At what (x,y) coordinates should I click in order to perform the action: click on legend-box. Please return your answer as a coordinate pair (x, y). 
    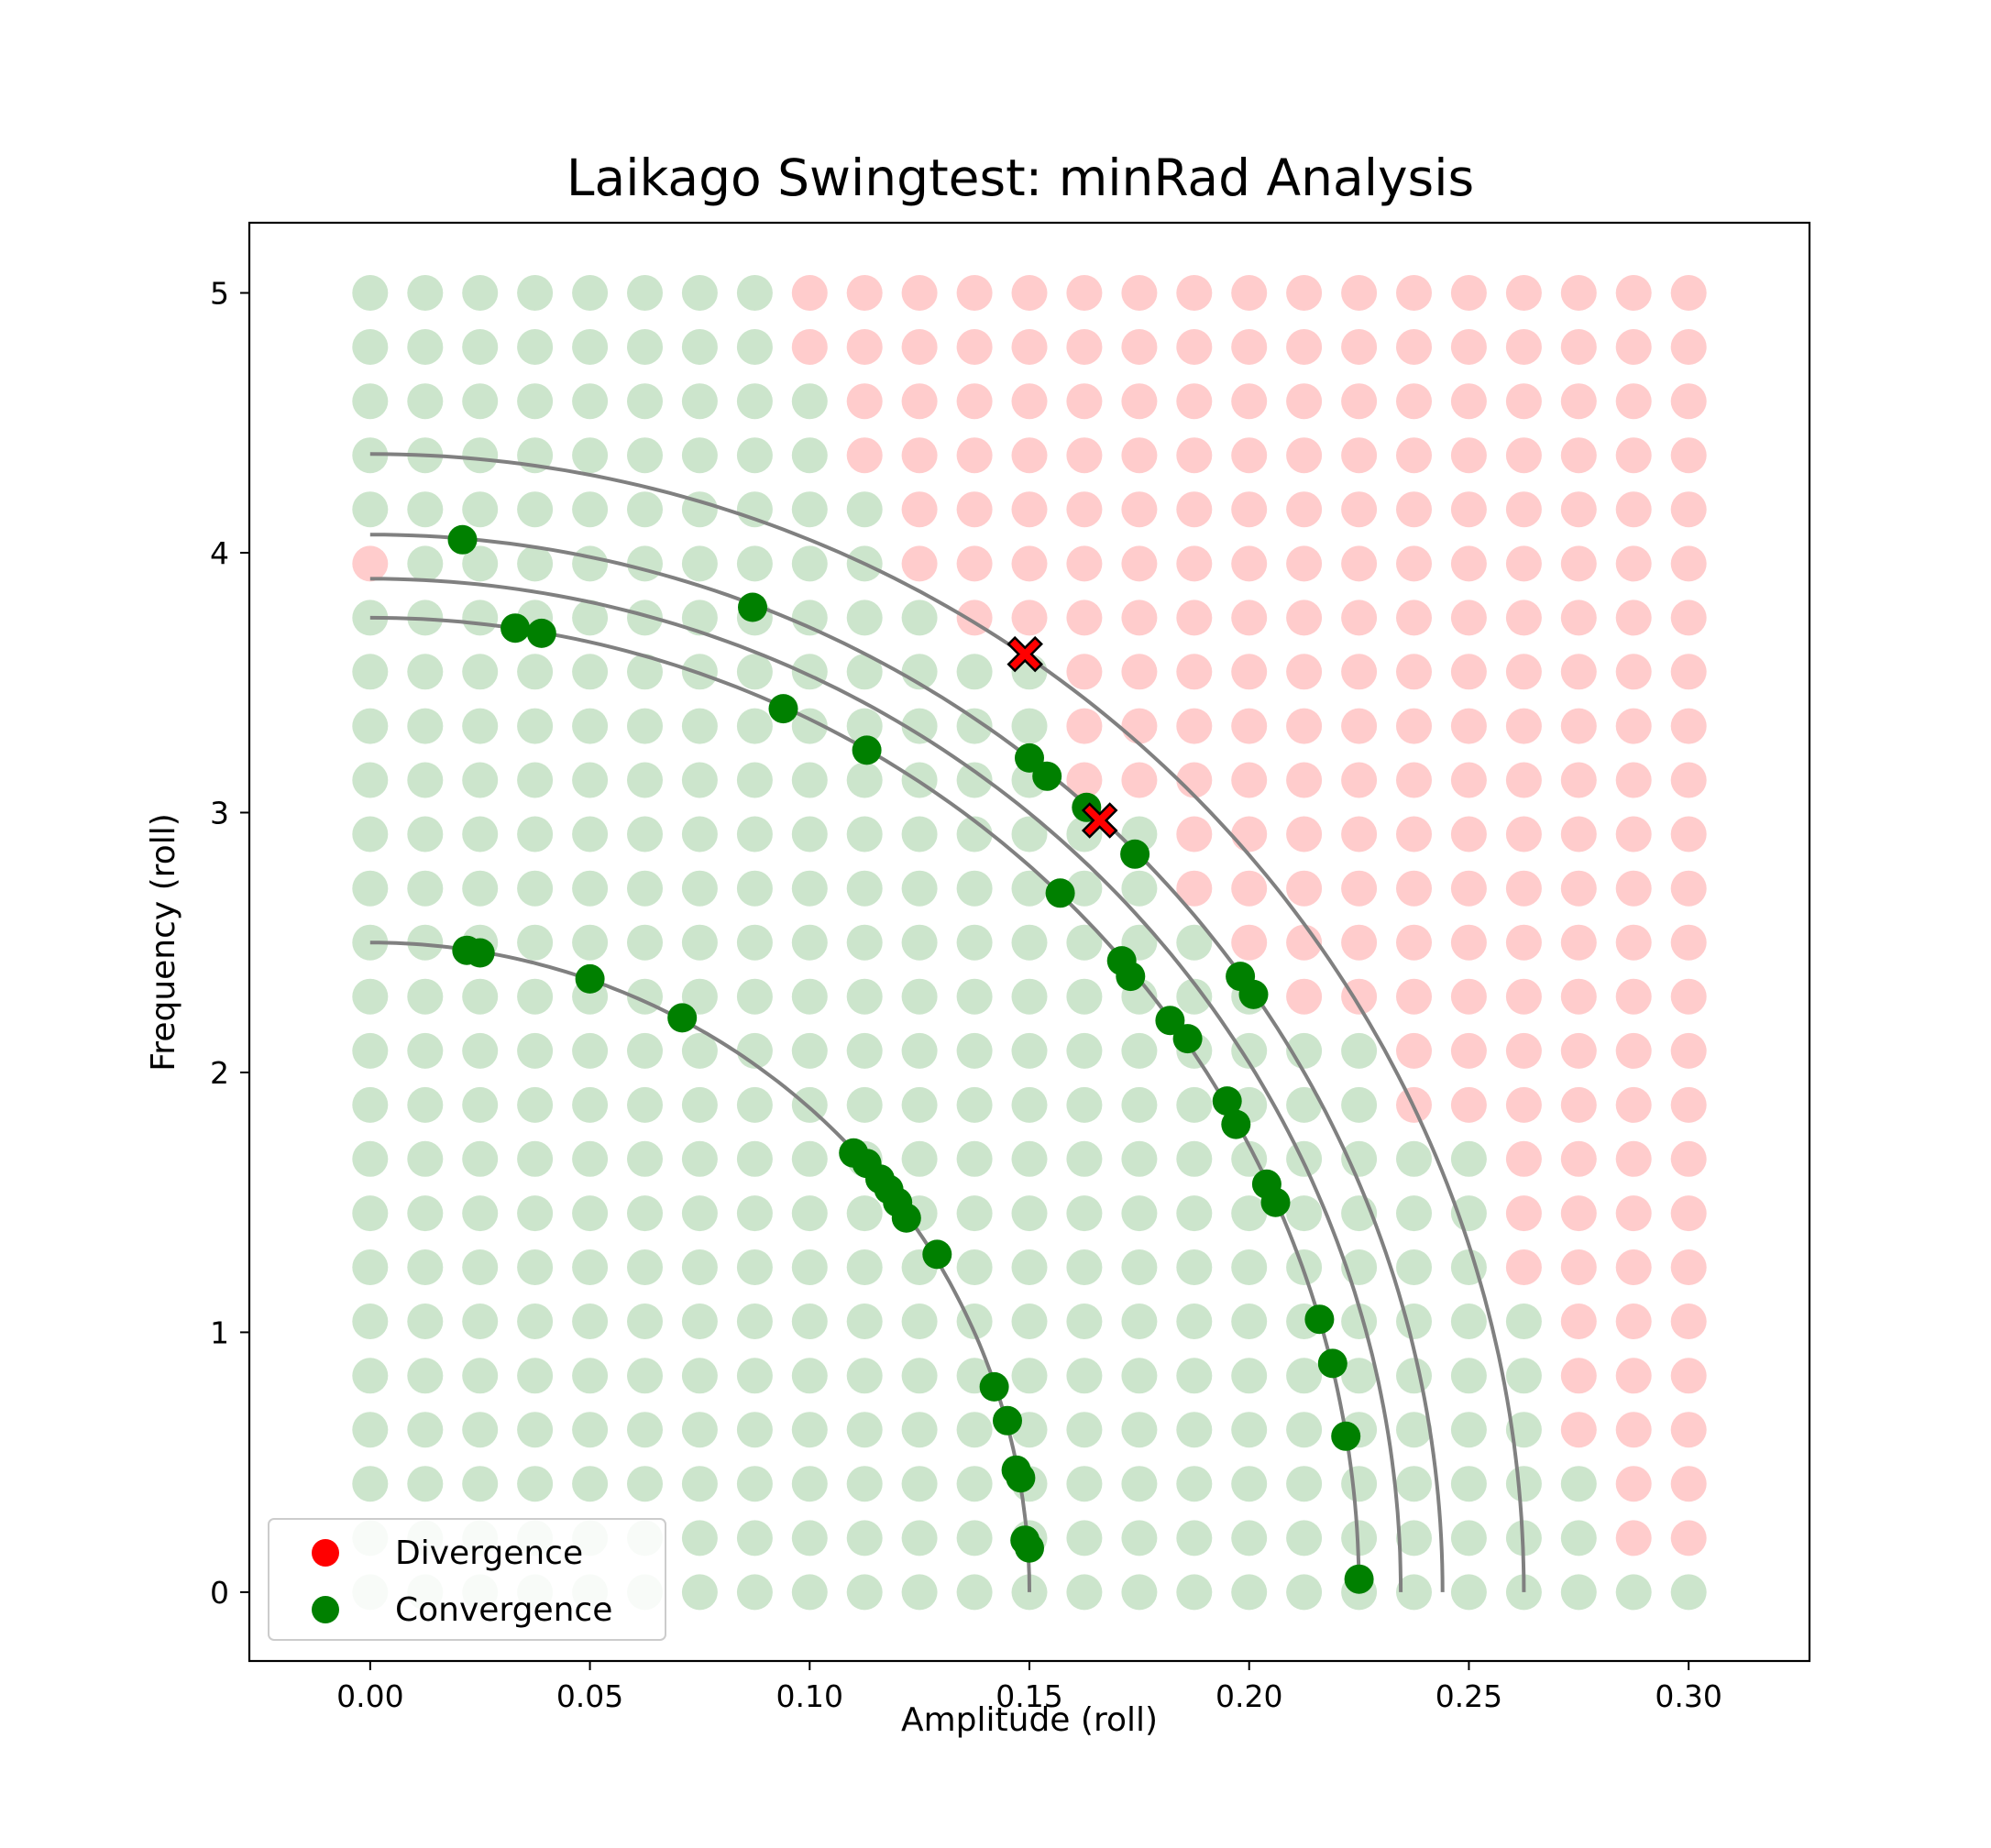
    Looking at the image, I should click on (467, 1579).